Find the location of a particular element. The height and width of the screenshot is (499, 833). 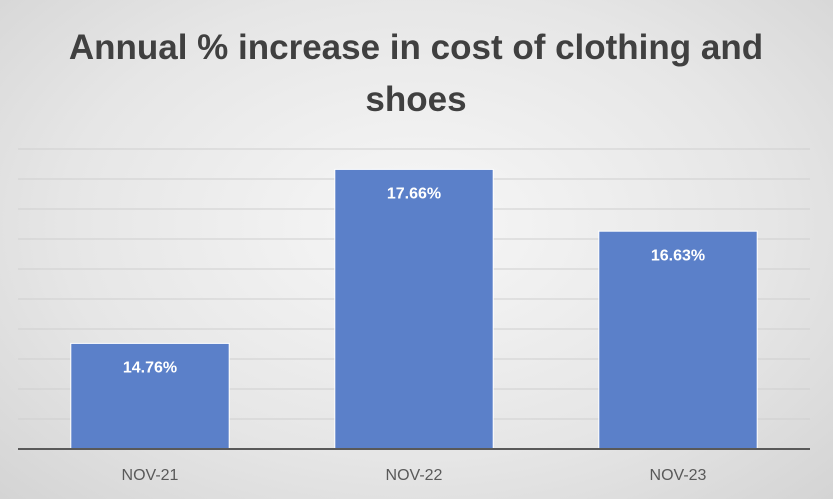

data-label: 16.63% is located at coordinates (678, 255).